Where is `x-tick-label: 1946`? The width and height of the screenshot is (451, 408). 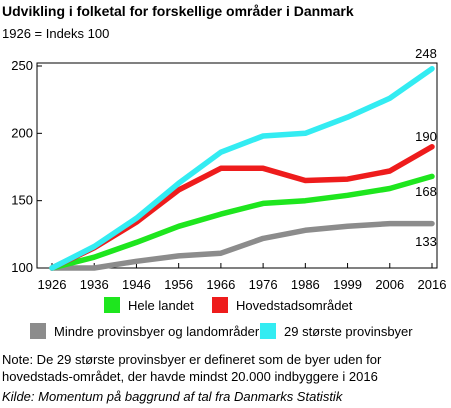 x-tick-label: 1946 is located at coordinates (136, 284).